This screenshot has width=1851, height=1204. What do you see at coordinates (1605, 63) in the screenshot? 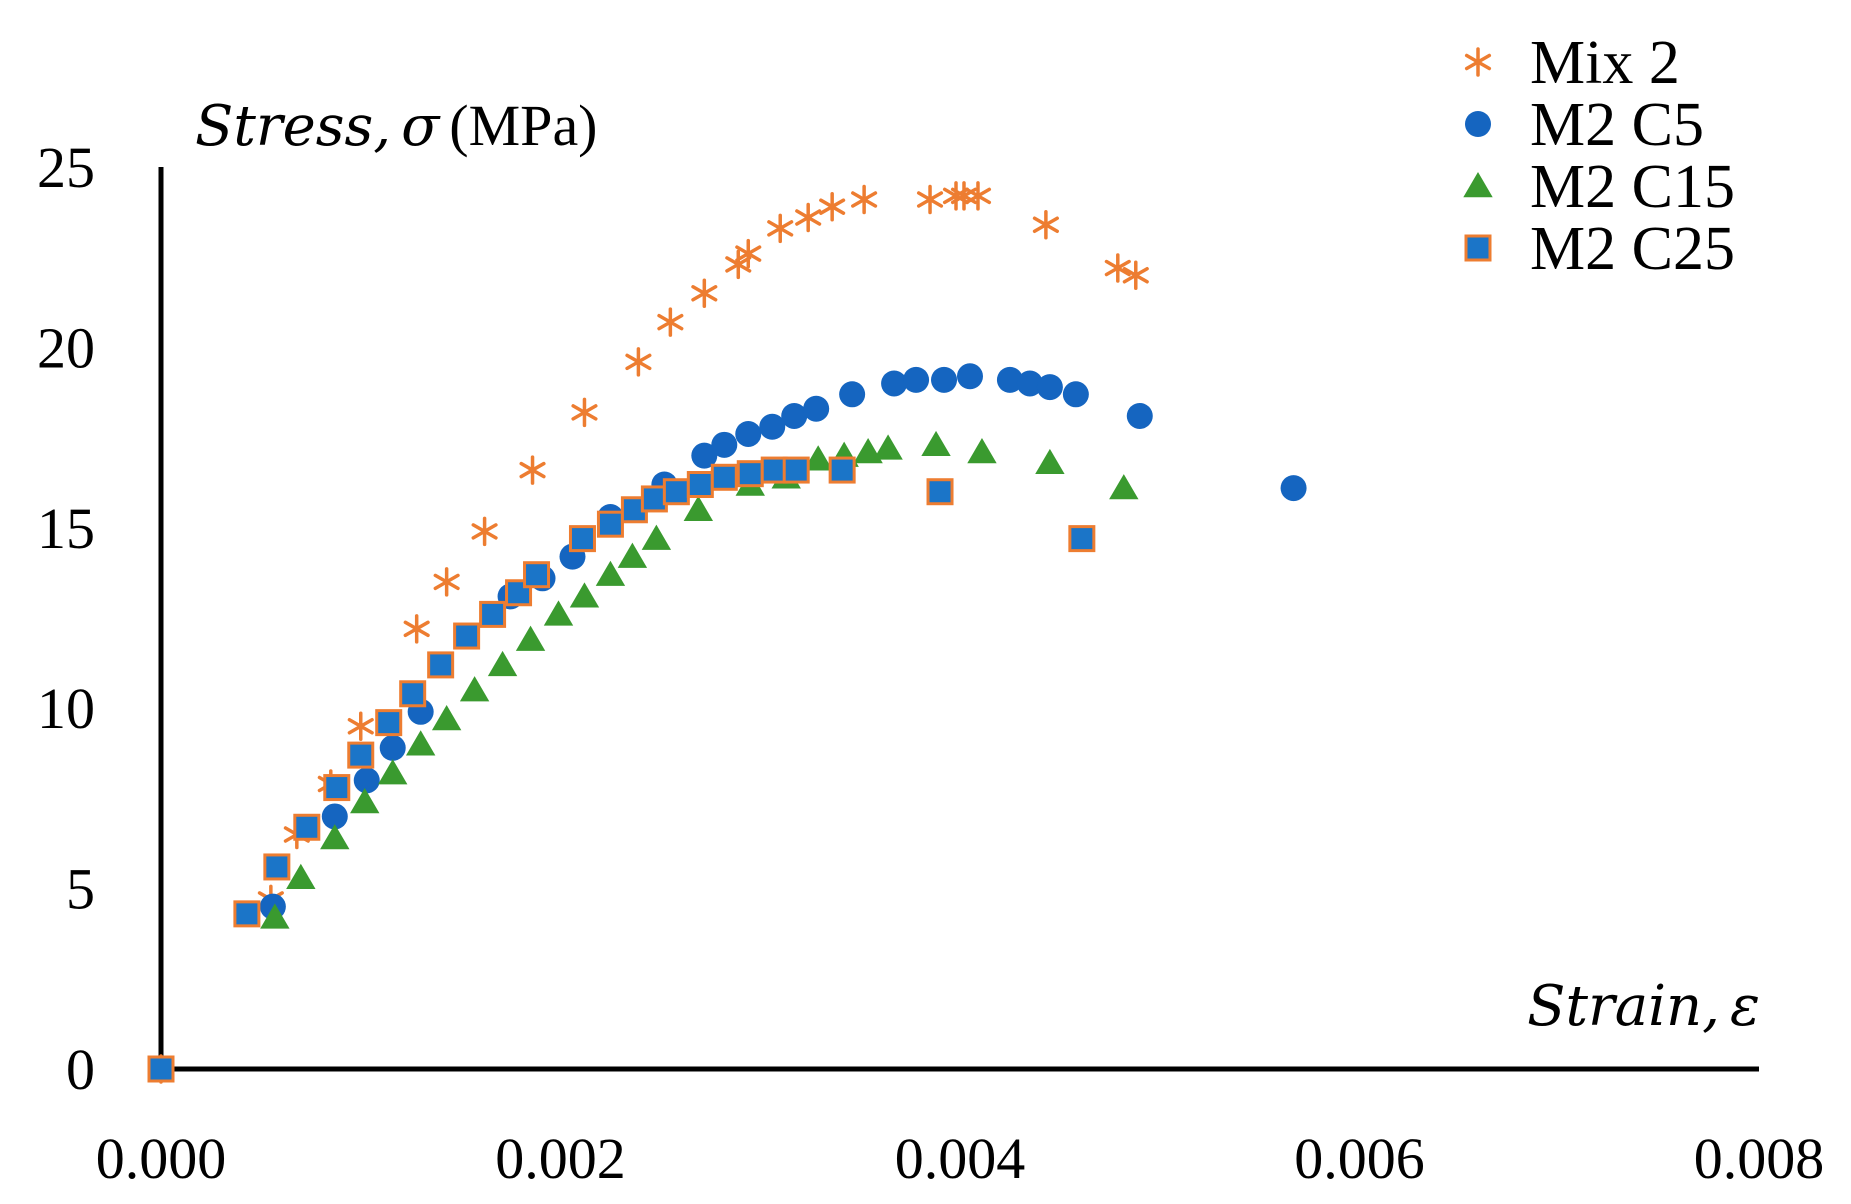
I see `legend-label: Mix 2` at bounding box center [1605, 63].